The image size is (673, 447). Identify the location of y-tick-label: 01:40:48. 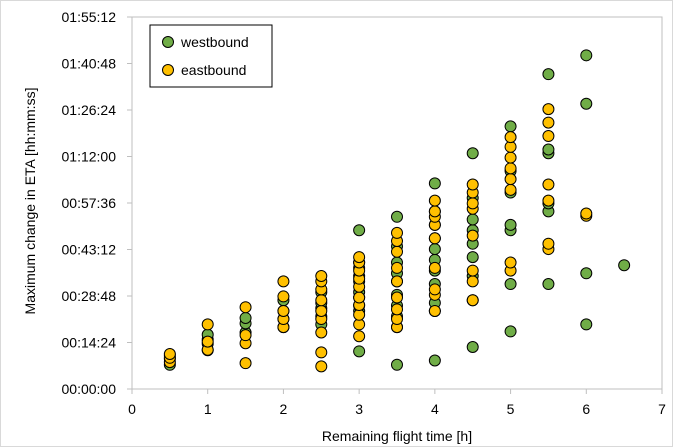
(89, 64).